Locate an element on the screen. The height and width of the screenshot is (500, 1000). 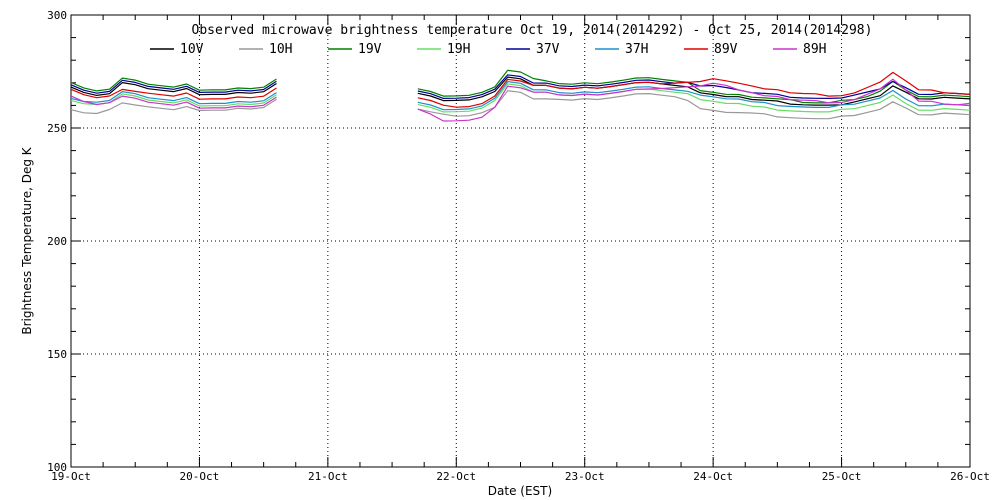
y-tick-label: 250 is located at coordinates (57, 128).